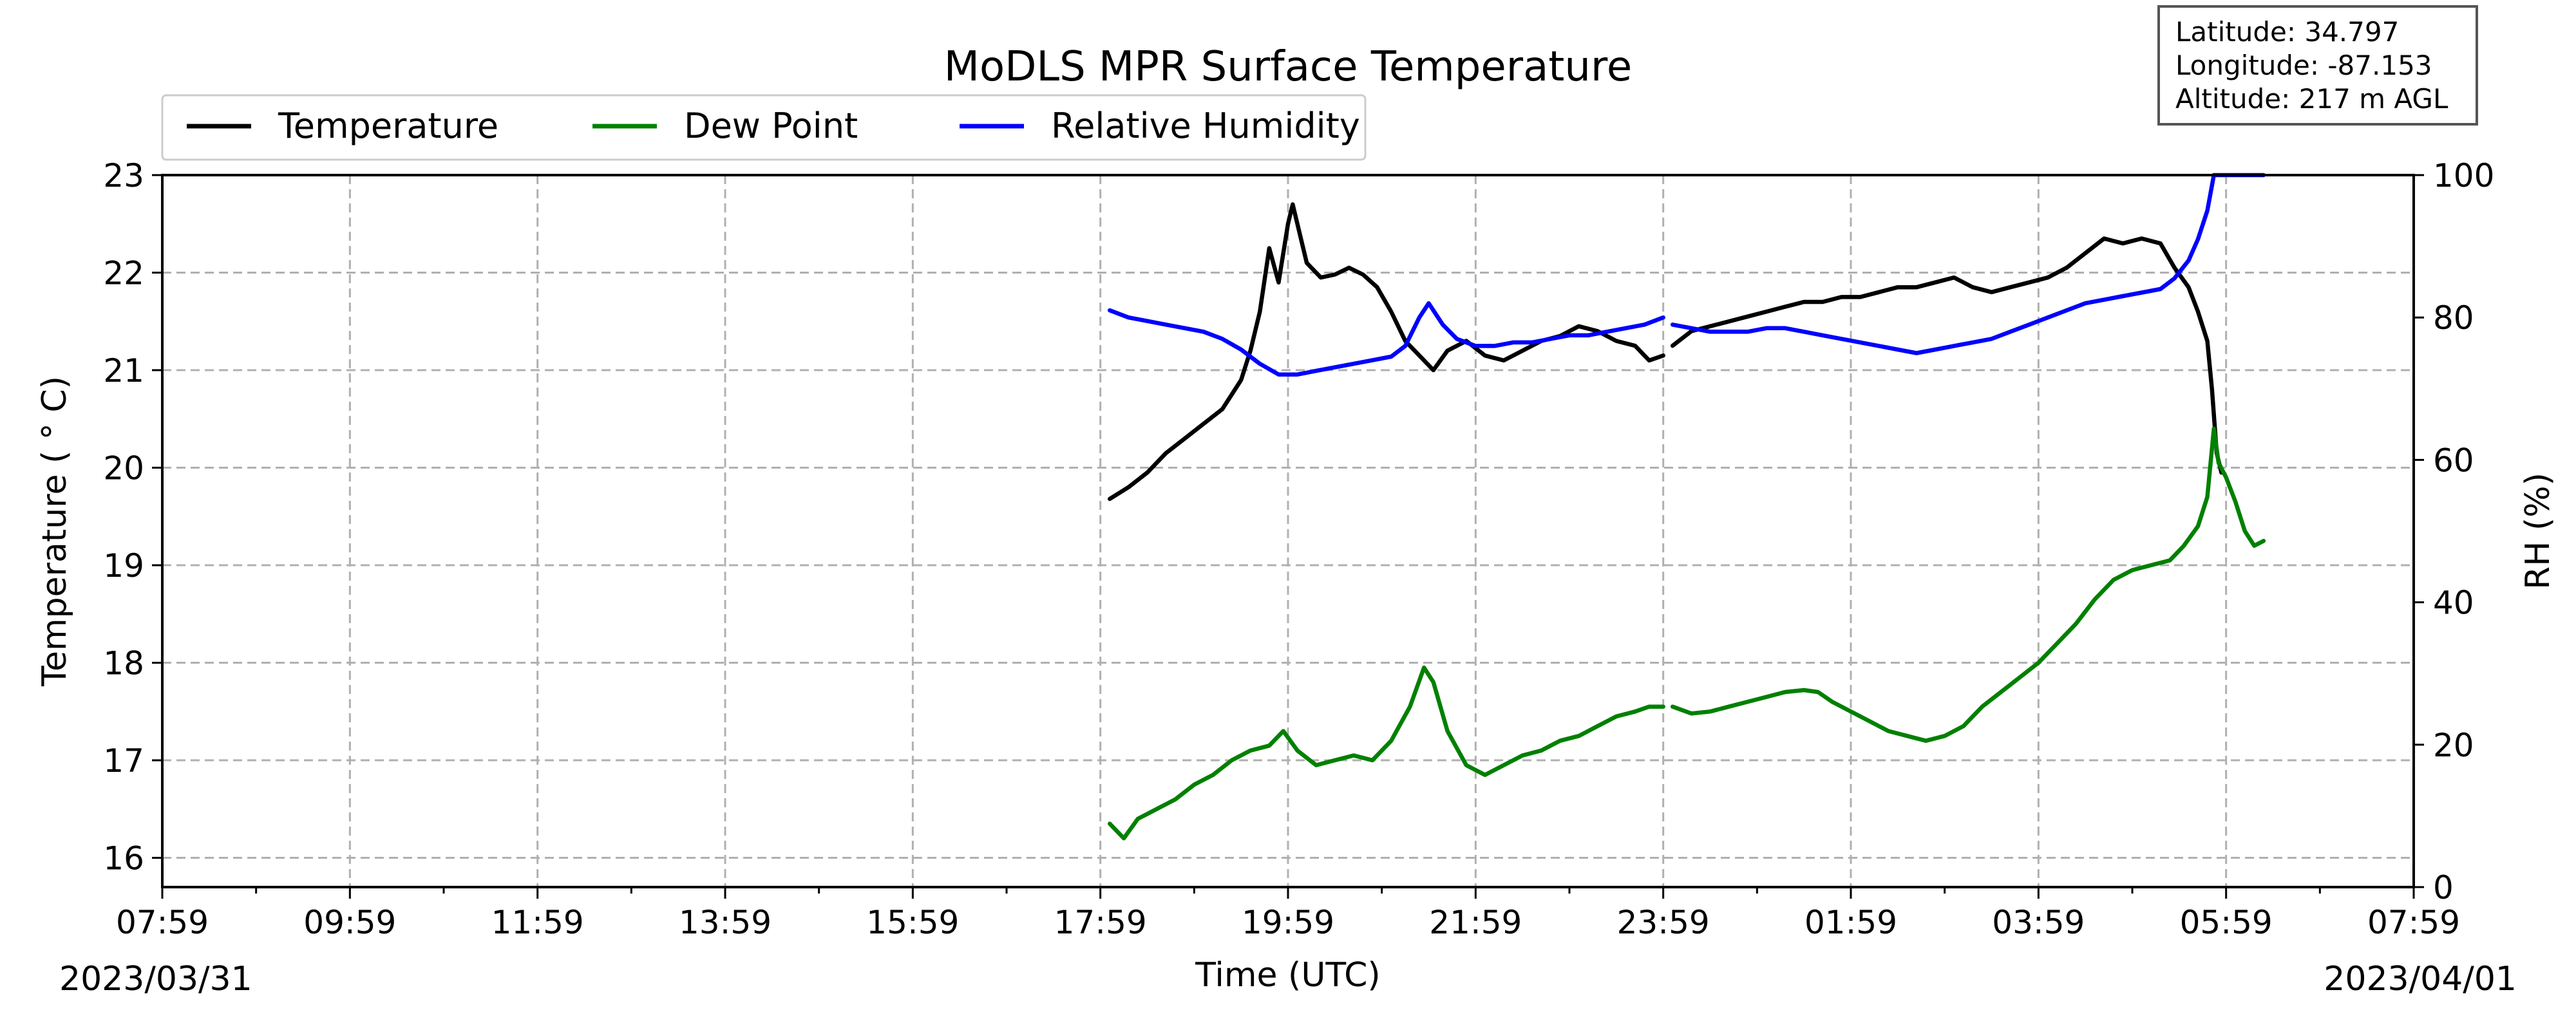 The height and width of the screenshot is (1030, 2576). Describe the element at coordinates (1100, 922) in the screenshot. I see `x-tick-label: 17:59` at that location.